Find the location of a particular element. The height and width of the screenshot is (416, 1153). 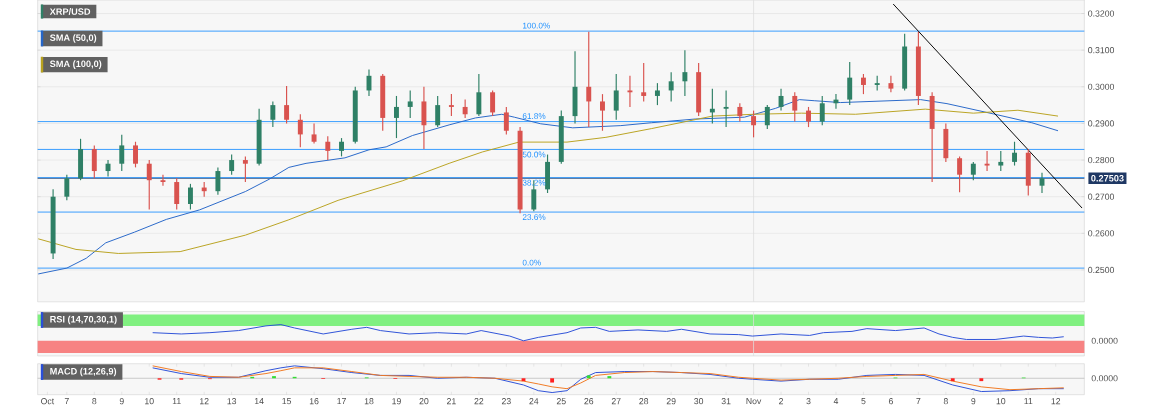

annotation: 50.0% is located at coordinates (534, 154).